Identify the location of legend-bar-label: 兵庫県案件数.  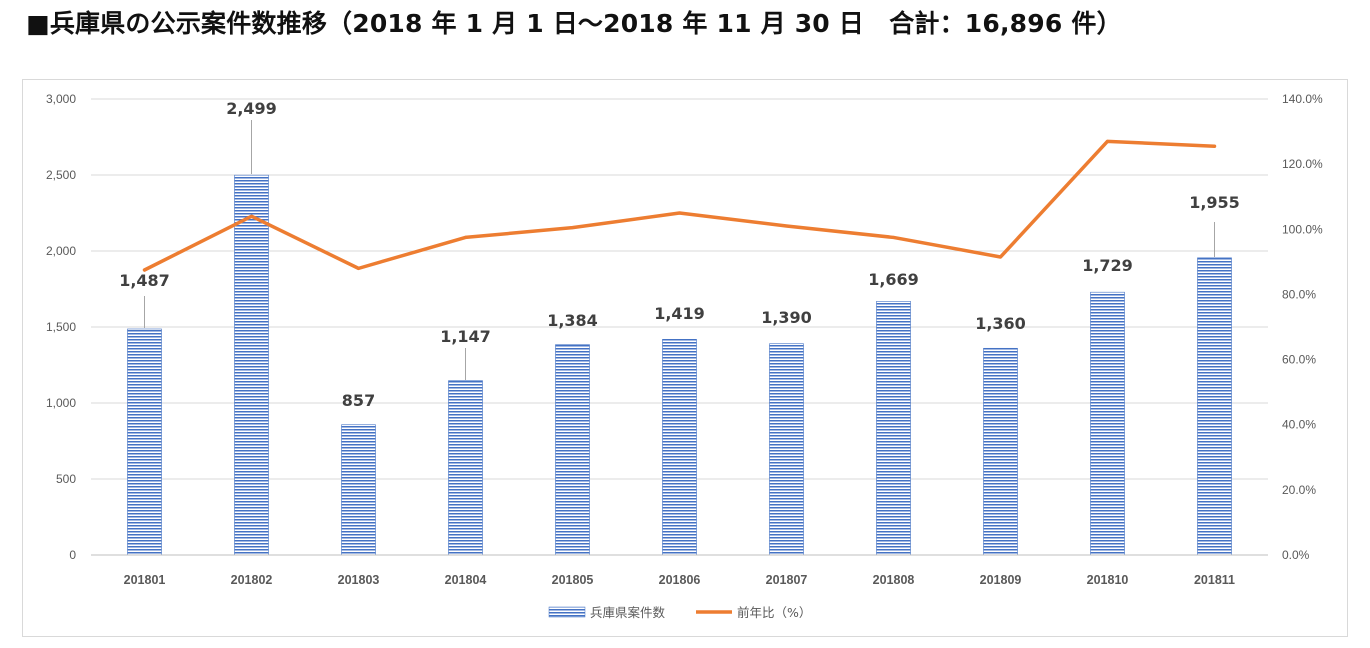
(628, 612).